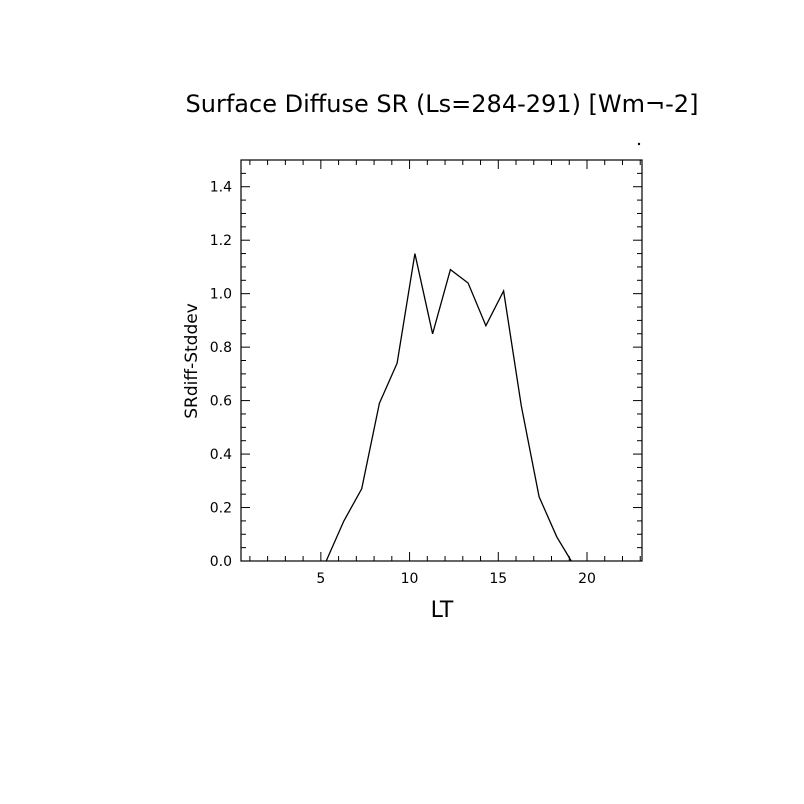 The image size is (804, 804). I want to click on y-tick-label: 1.2, so click(221, 241).